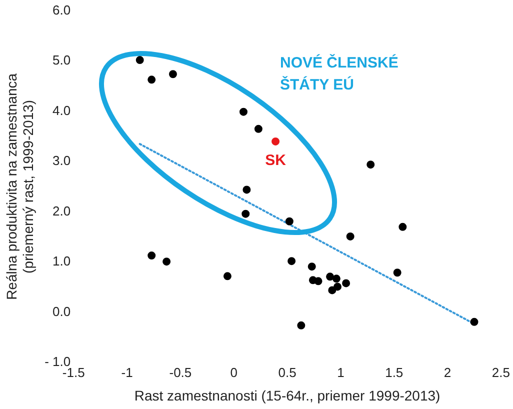 This screenshot has height=409, width=513. Describe the element at coordinates (287, 372) in the screenshot. I see `x-tick-label: 0.5` at that location.